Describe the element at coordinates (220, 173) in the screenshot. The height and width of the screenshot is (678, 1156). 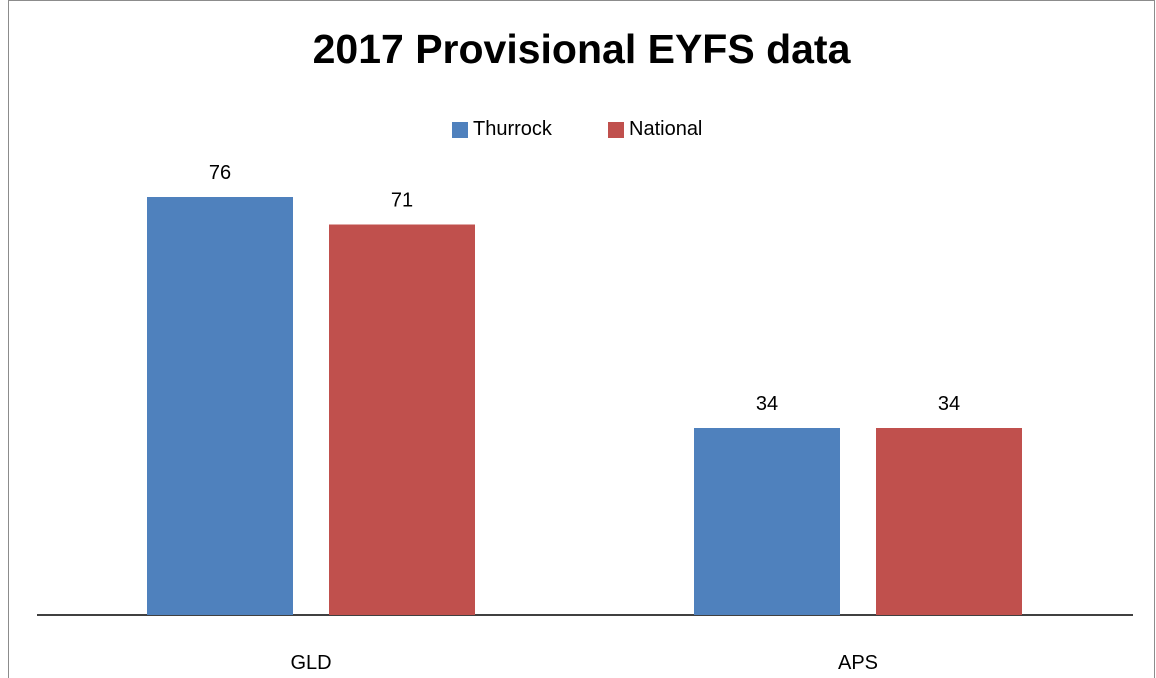
I see `data-label-gld-thurrock: 76` at that location.